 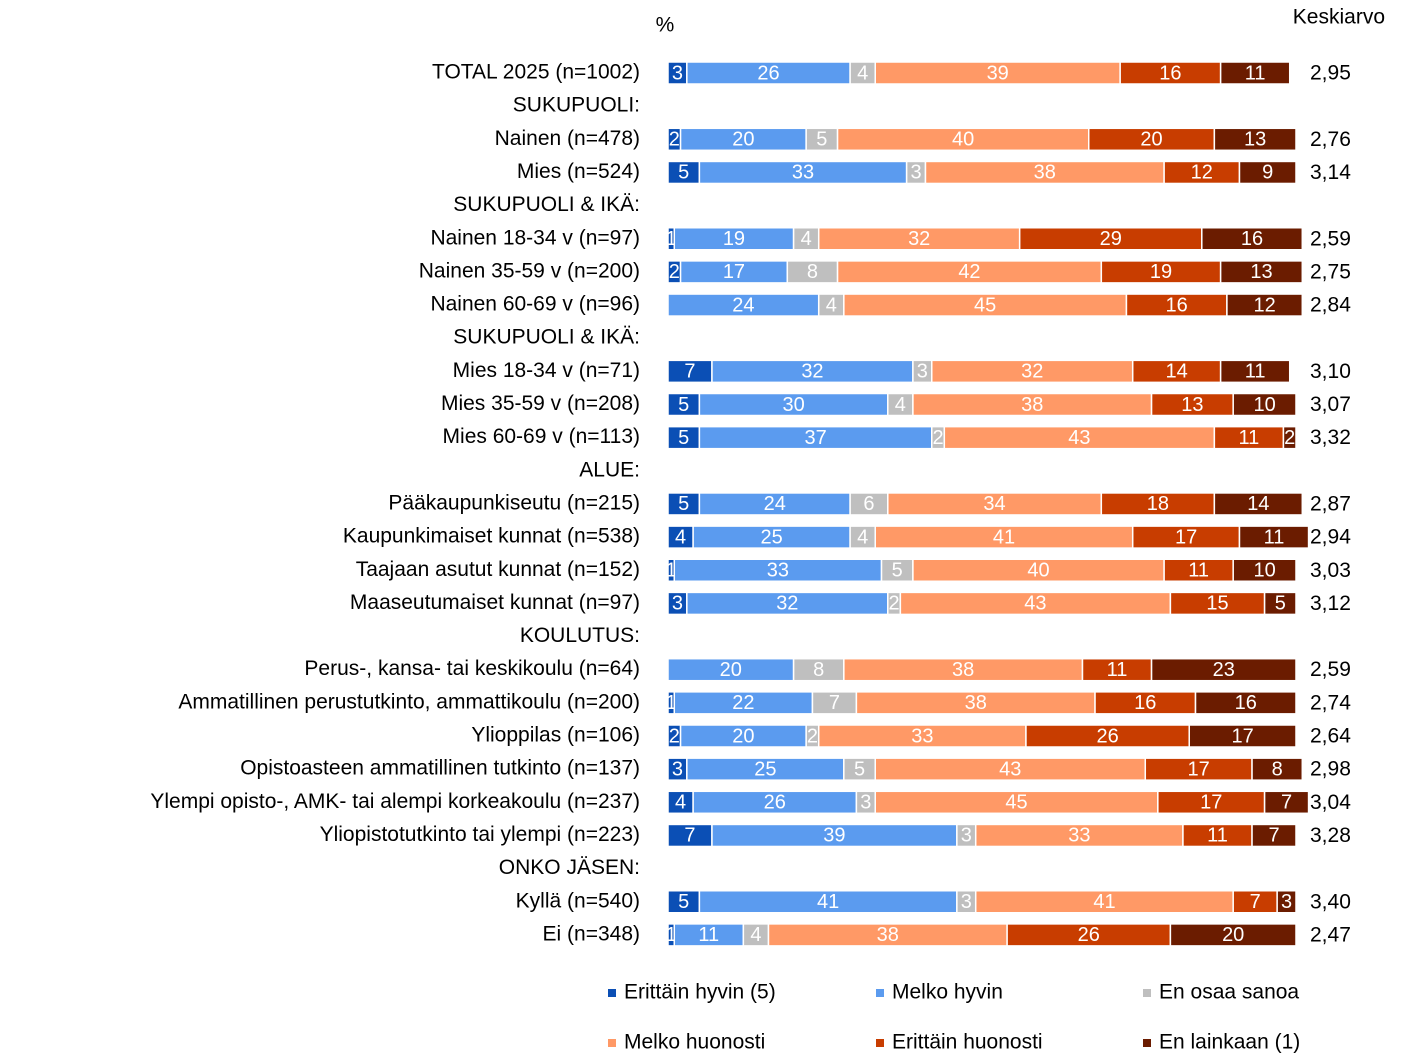 I want to click on category-label: ONKO JÄSEN:, so click(x=569, y=867).